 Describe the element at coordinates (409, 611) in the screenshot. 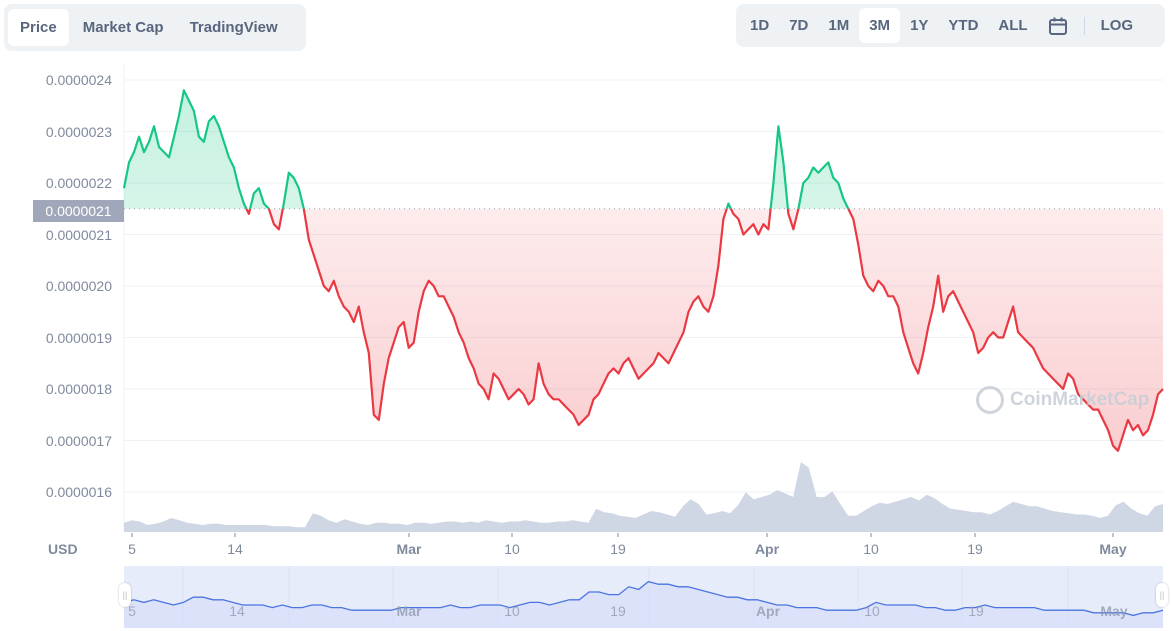

I see `navigator-tick: Mar` at that location.